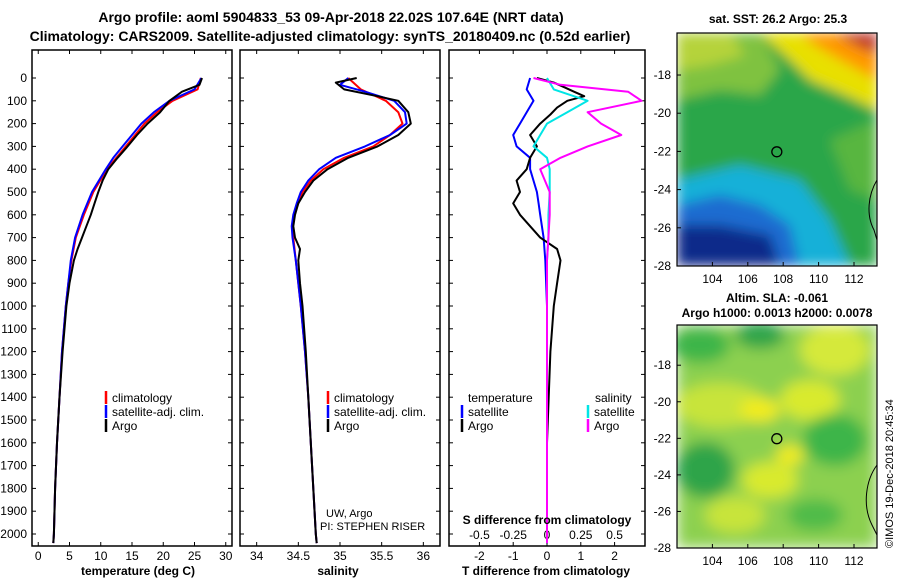 The height and width of the screenshot is (580, 900). I want to click on y-tick-label: 1400, so click(13, 397).